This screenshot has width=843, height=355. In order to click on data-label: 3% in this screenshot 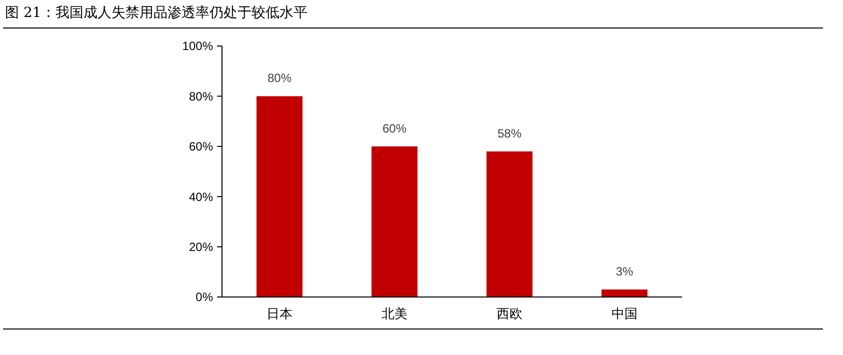, I will do `click(625, 271)`.